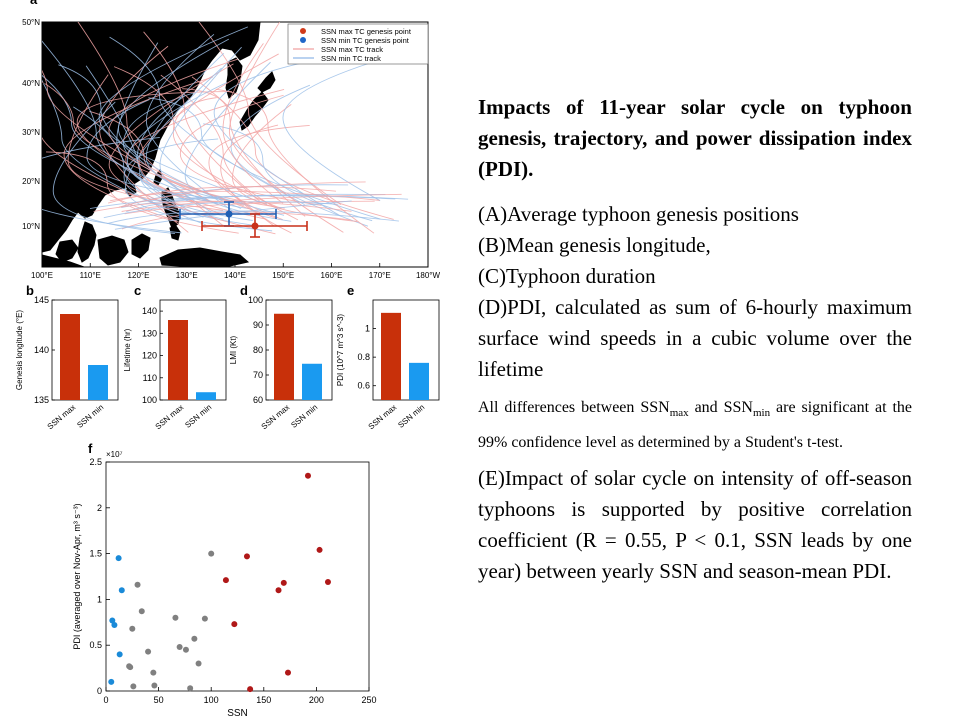  Describe the element at coordinates (150, 378) in the screenshot. I see `bar-ytick-label: 110` at that location.